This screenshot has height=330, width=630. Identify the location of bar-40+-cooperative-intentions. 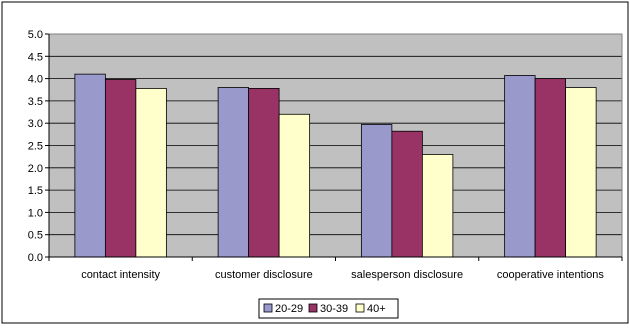
(581, 172).